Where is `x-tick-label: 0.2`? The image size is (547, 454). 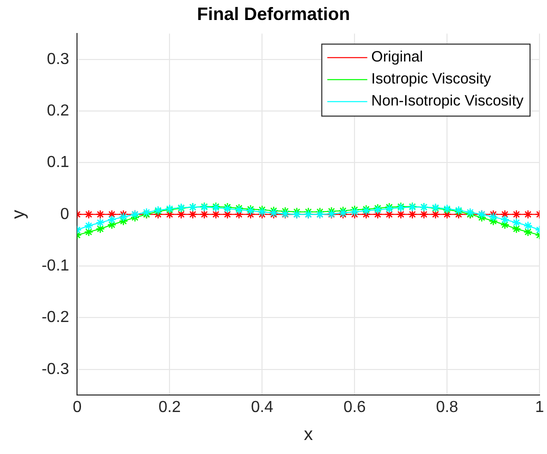 x-tick-label: 0.2 is located at coordinates (169, 407).